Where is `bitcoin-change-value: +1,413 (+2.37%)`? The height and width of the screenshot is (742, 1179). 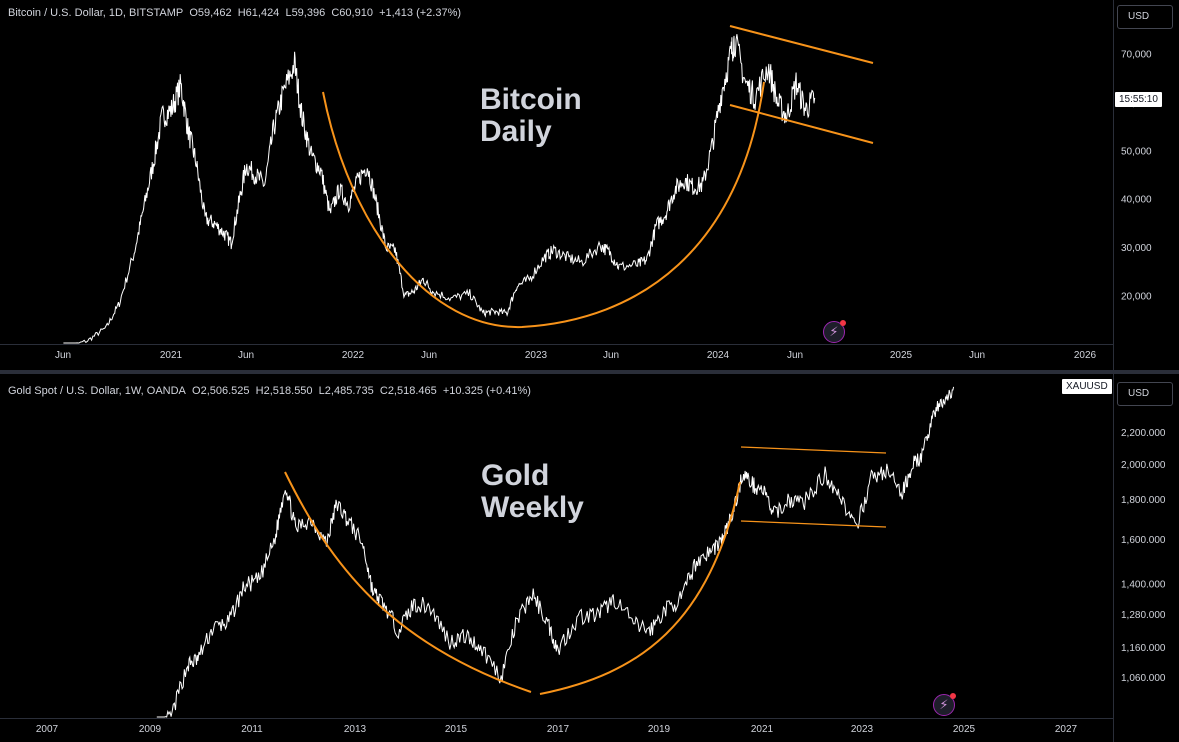 bitcoin-change-value: +1,413 (+2.37%) is located at coordinates (420, 13).